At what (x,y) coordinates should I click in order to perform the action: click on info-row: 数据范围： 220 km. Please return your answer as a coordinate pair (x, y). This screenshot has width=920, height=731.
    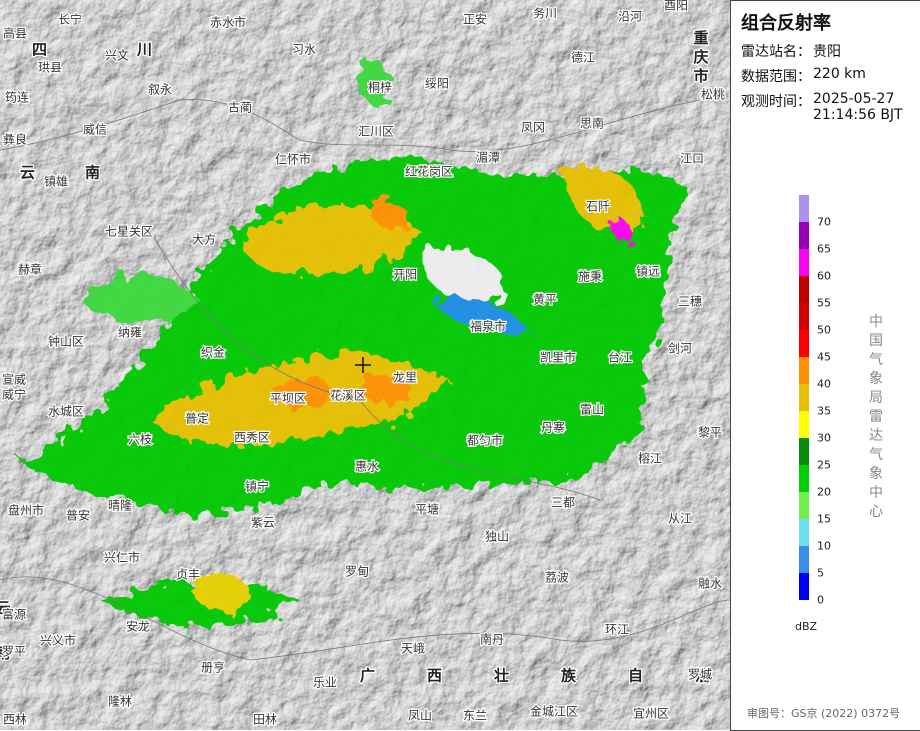
    Looking at the image, I should click on (827, 76).